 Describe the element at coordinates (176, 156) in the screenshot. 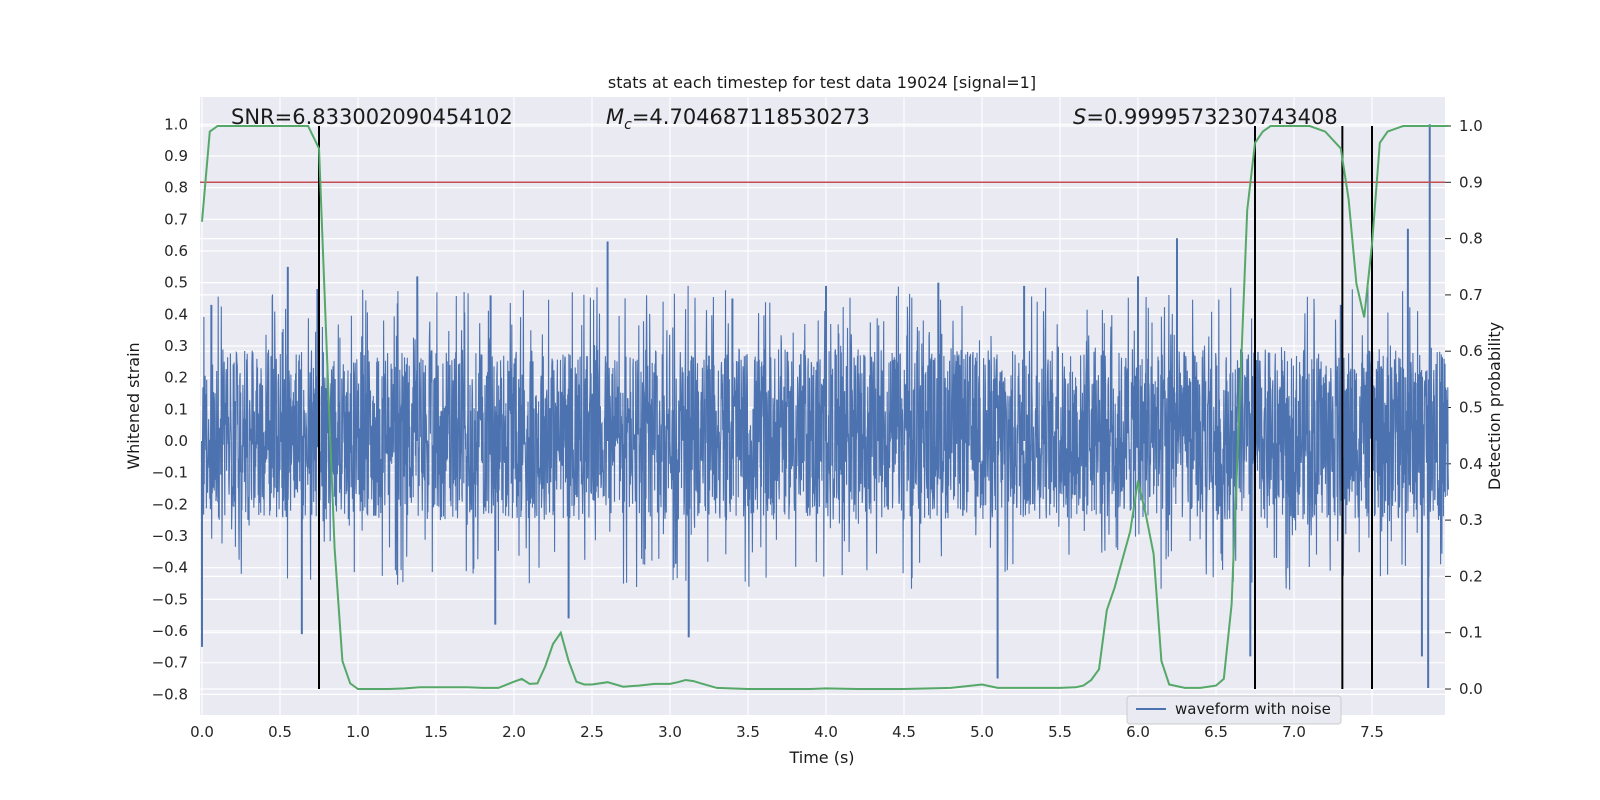

I see `y-left-tick-label: 0.9` at that location.